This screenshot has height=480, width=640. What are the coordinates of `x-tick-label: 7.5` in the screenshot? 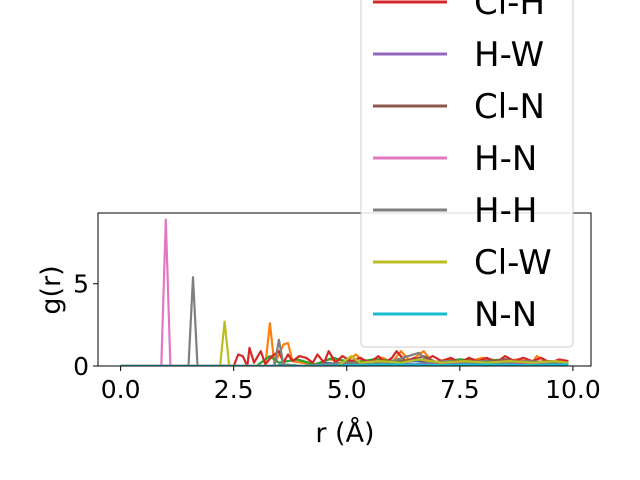 It's located at (460, 389).